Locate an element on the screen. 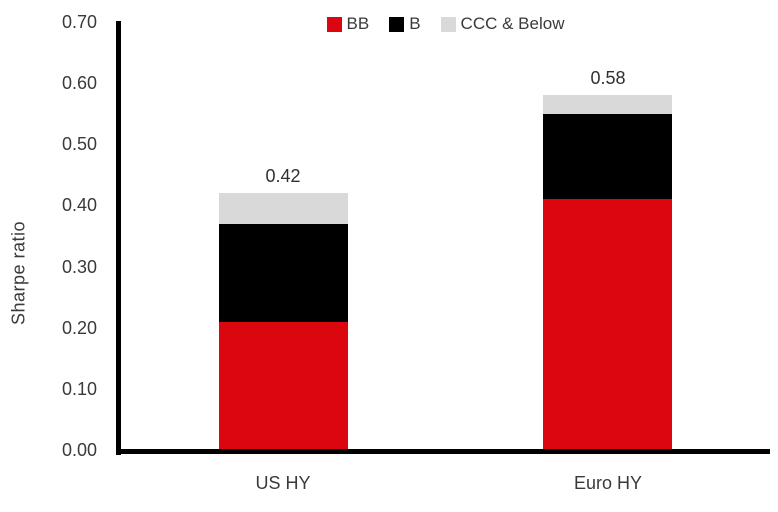  y-axis-tick-label: 0.60 is located at coordinates (79, 83).